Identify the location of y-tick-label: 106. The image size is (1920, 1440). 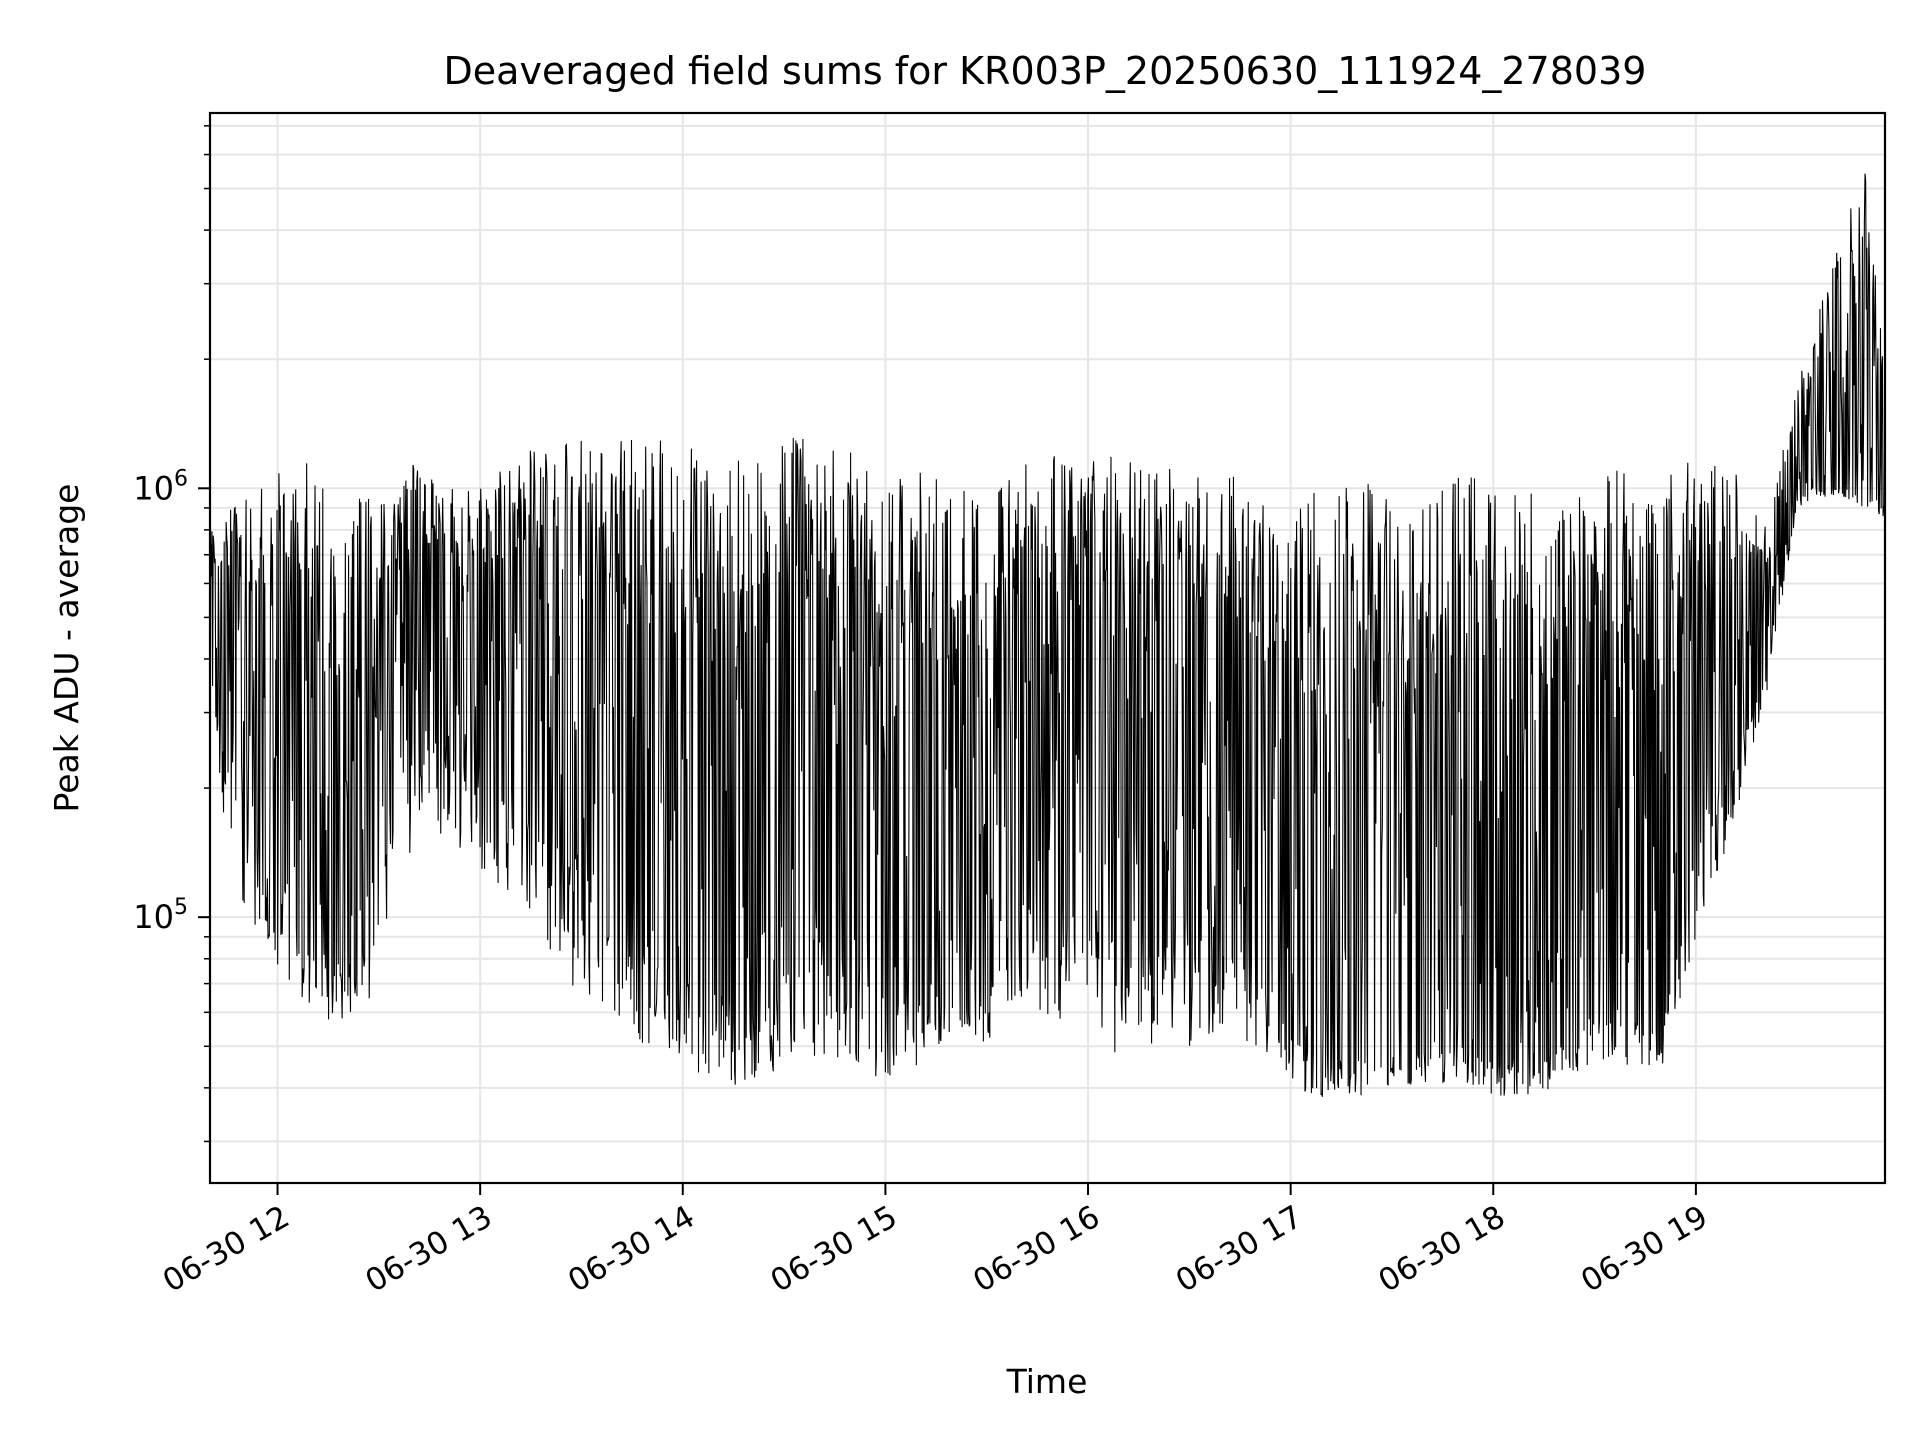
(160, 486).